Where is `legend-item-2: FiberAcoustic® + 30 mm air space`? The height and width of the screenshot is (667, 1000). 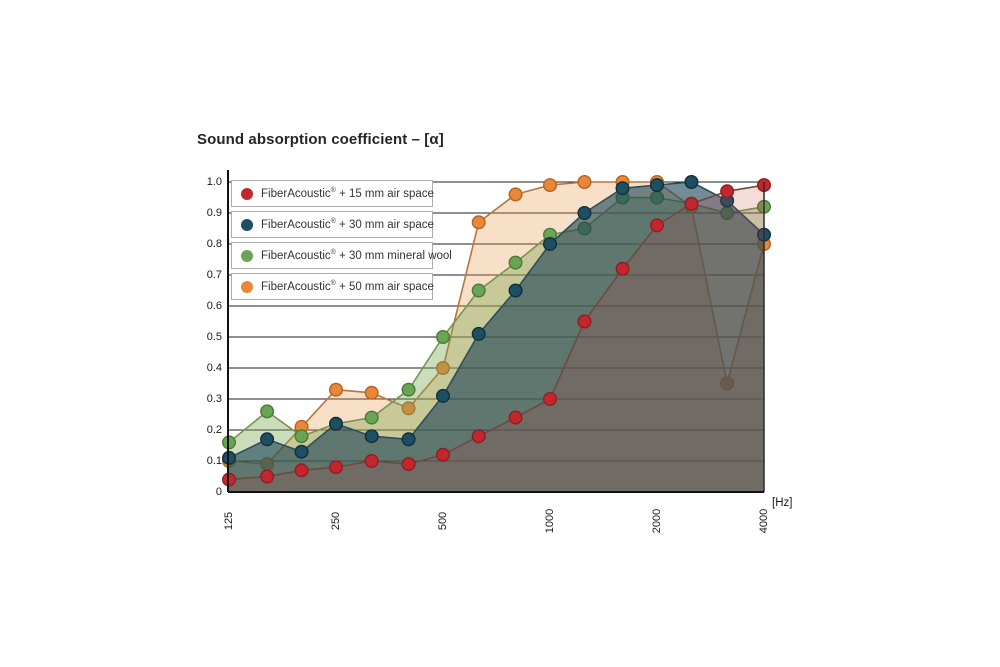 legend-item-2: FiberAcoustic® + 30 mm air space is located at coordinates (332, 224).